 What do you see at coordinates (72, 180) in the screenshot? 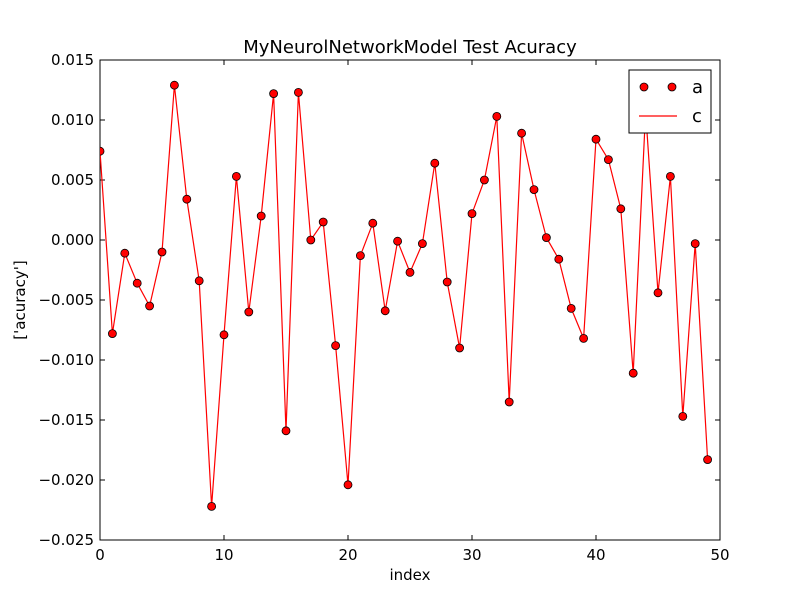
I see `y-tick-label: 0.005` at bounding box center [72, 180].